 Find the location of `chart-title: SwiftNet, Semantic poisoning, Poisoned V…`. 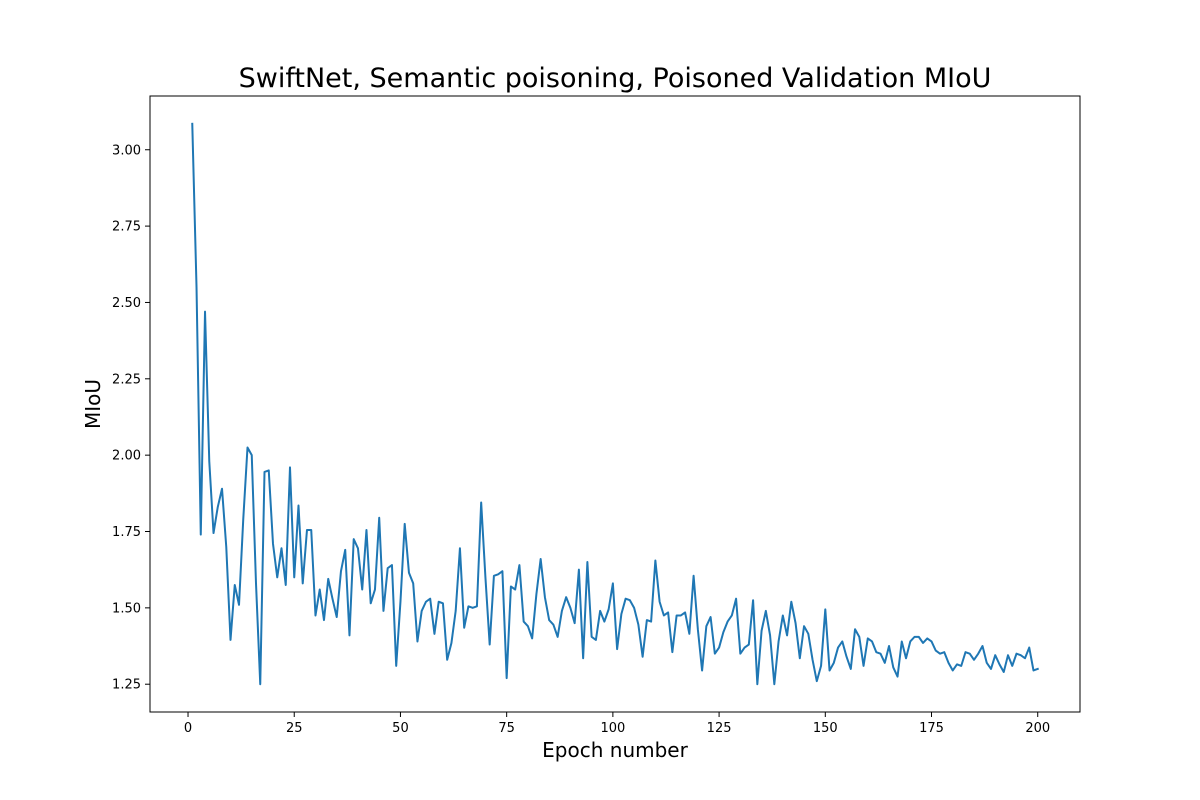

chart-title: SwiftNet, Semantic poisoning, Poisoned V… is located at coordinates (615, 78).